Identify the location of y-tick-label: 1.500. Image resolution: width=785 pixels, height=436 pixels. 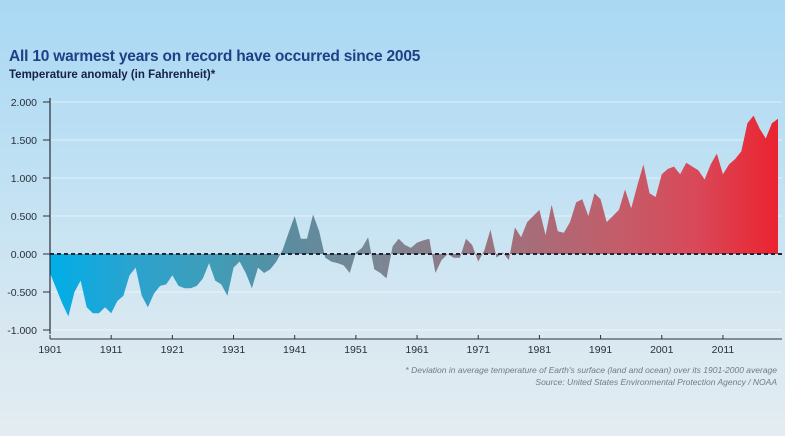
(24, 141).